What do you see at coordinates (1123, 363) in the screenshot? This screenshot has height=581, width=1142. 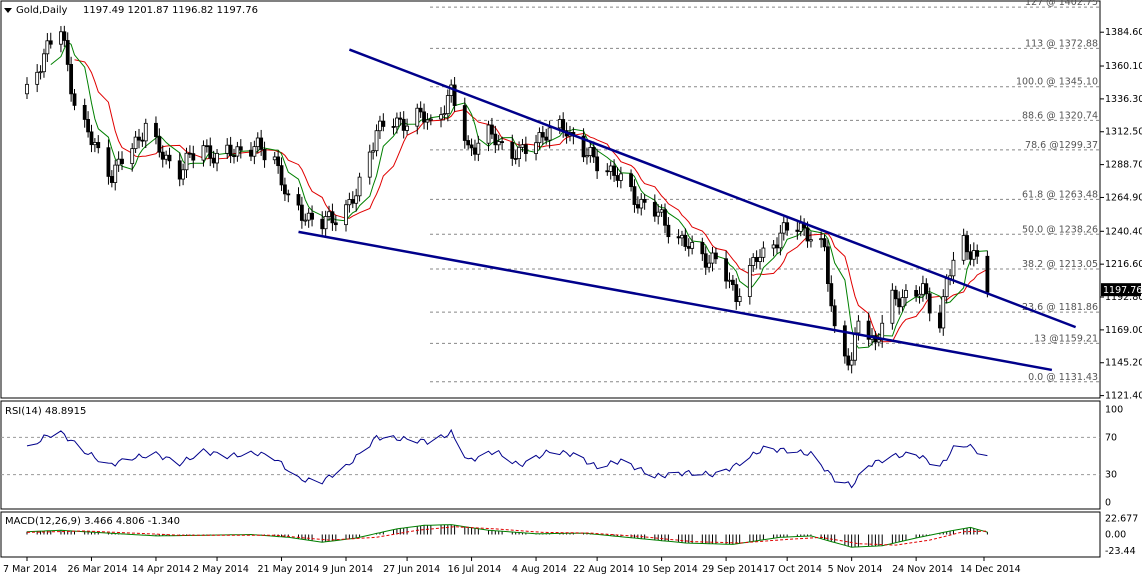 I see `price-tick-label: 1145.20` at bounding box center [1123, 363].